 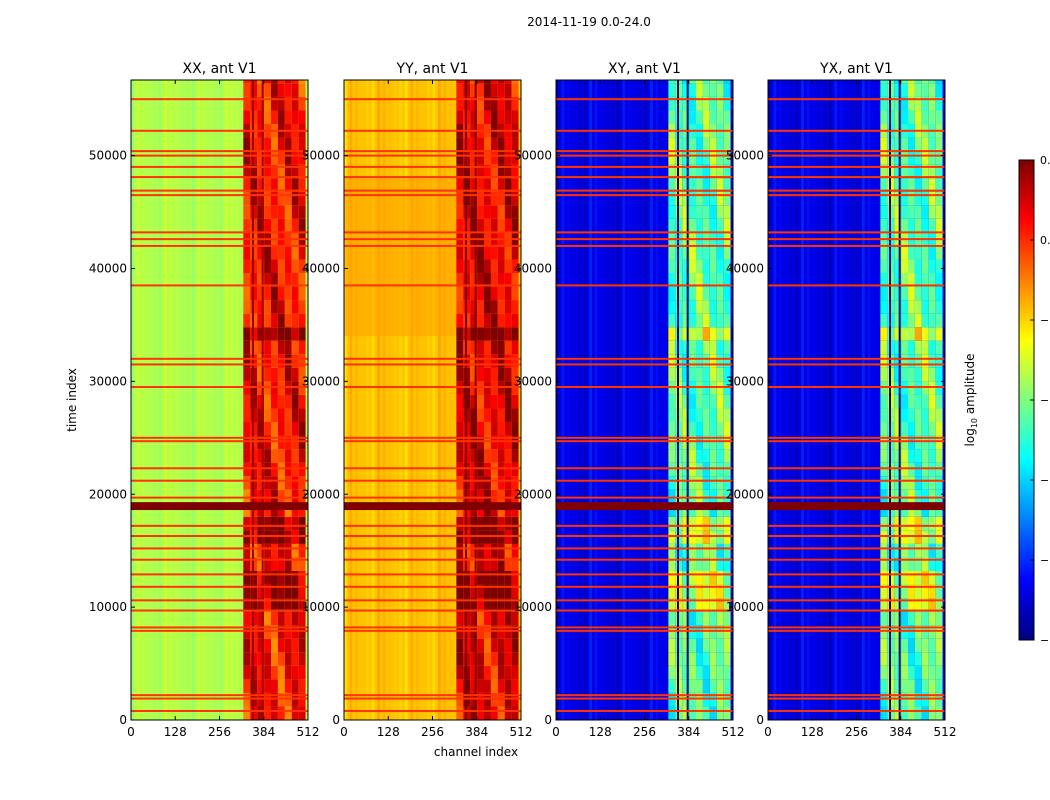 What do you see at coordinates (600, 732) in the screenshot?
I see `x-tick-label: 128` at bounding box center [600, 732].